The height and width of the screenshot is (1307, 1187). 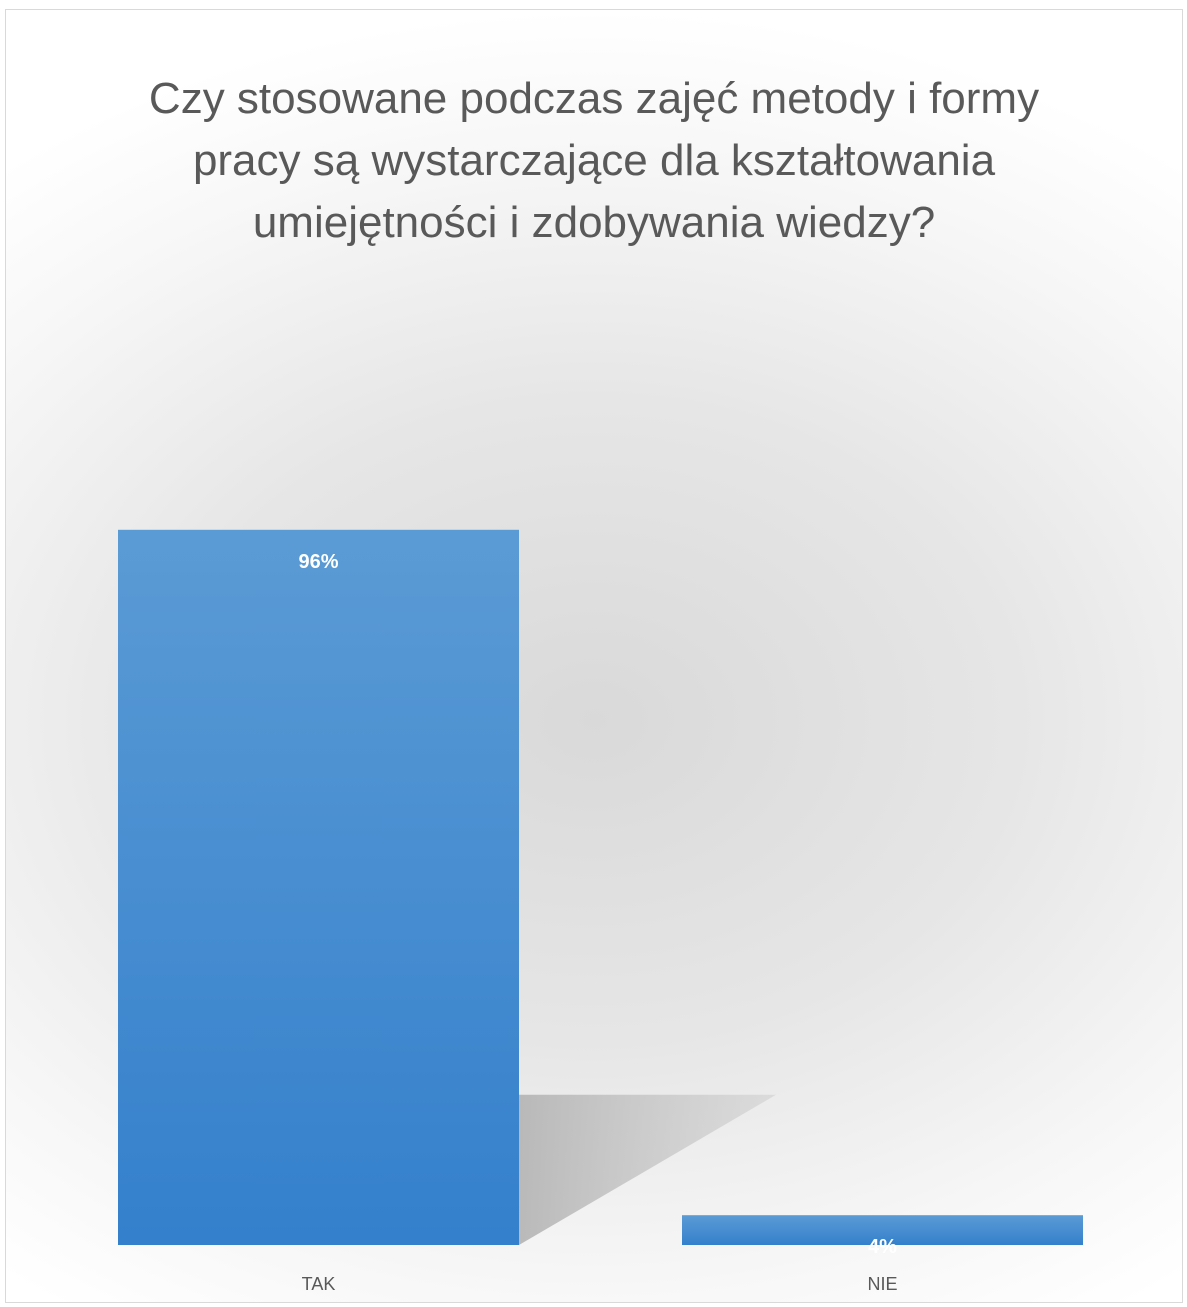 I want to click on bar-shadow-tak, so click(x=647, y=1169).